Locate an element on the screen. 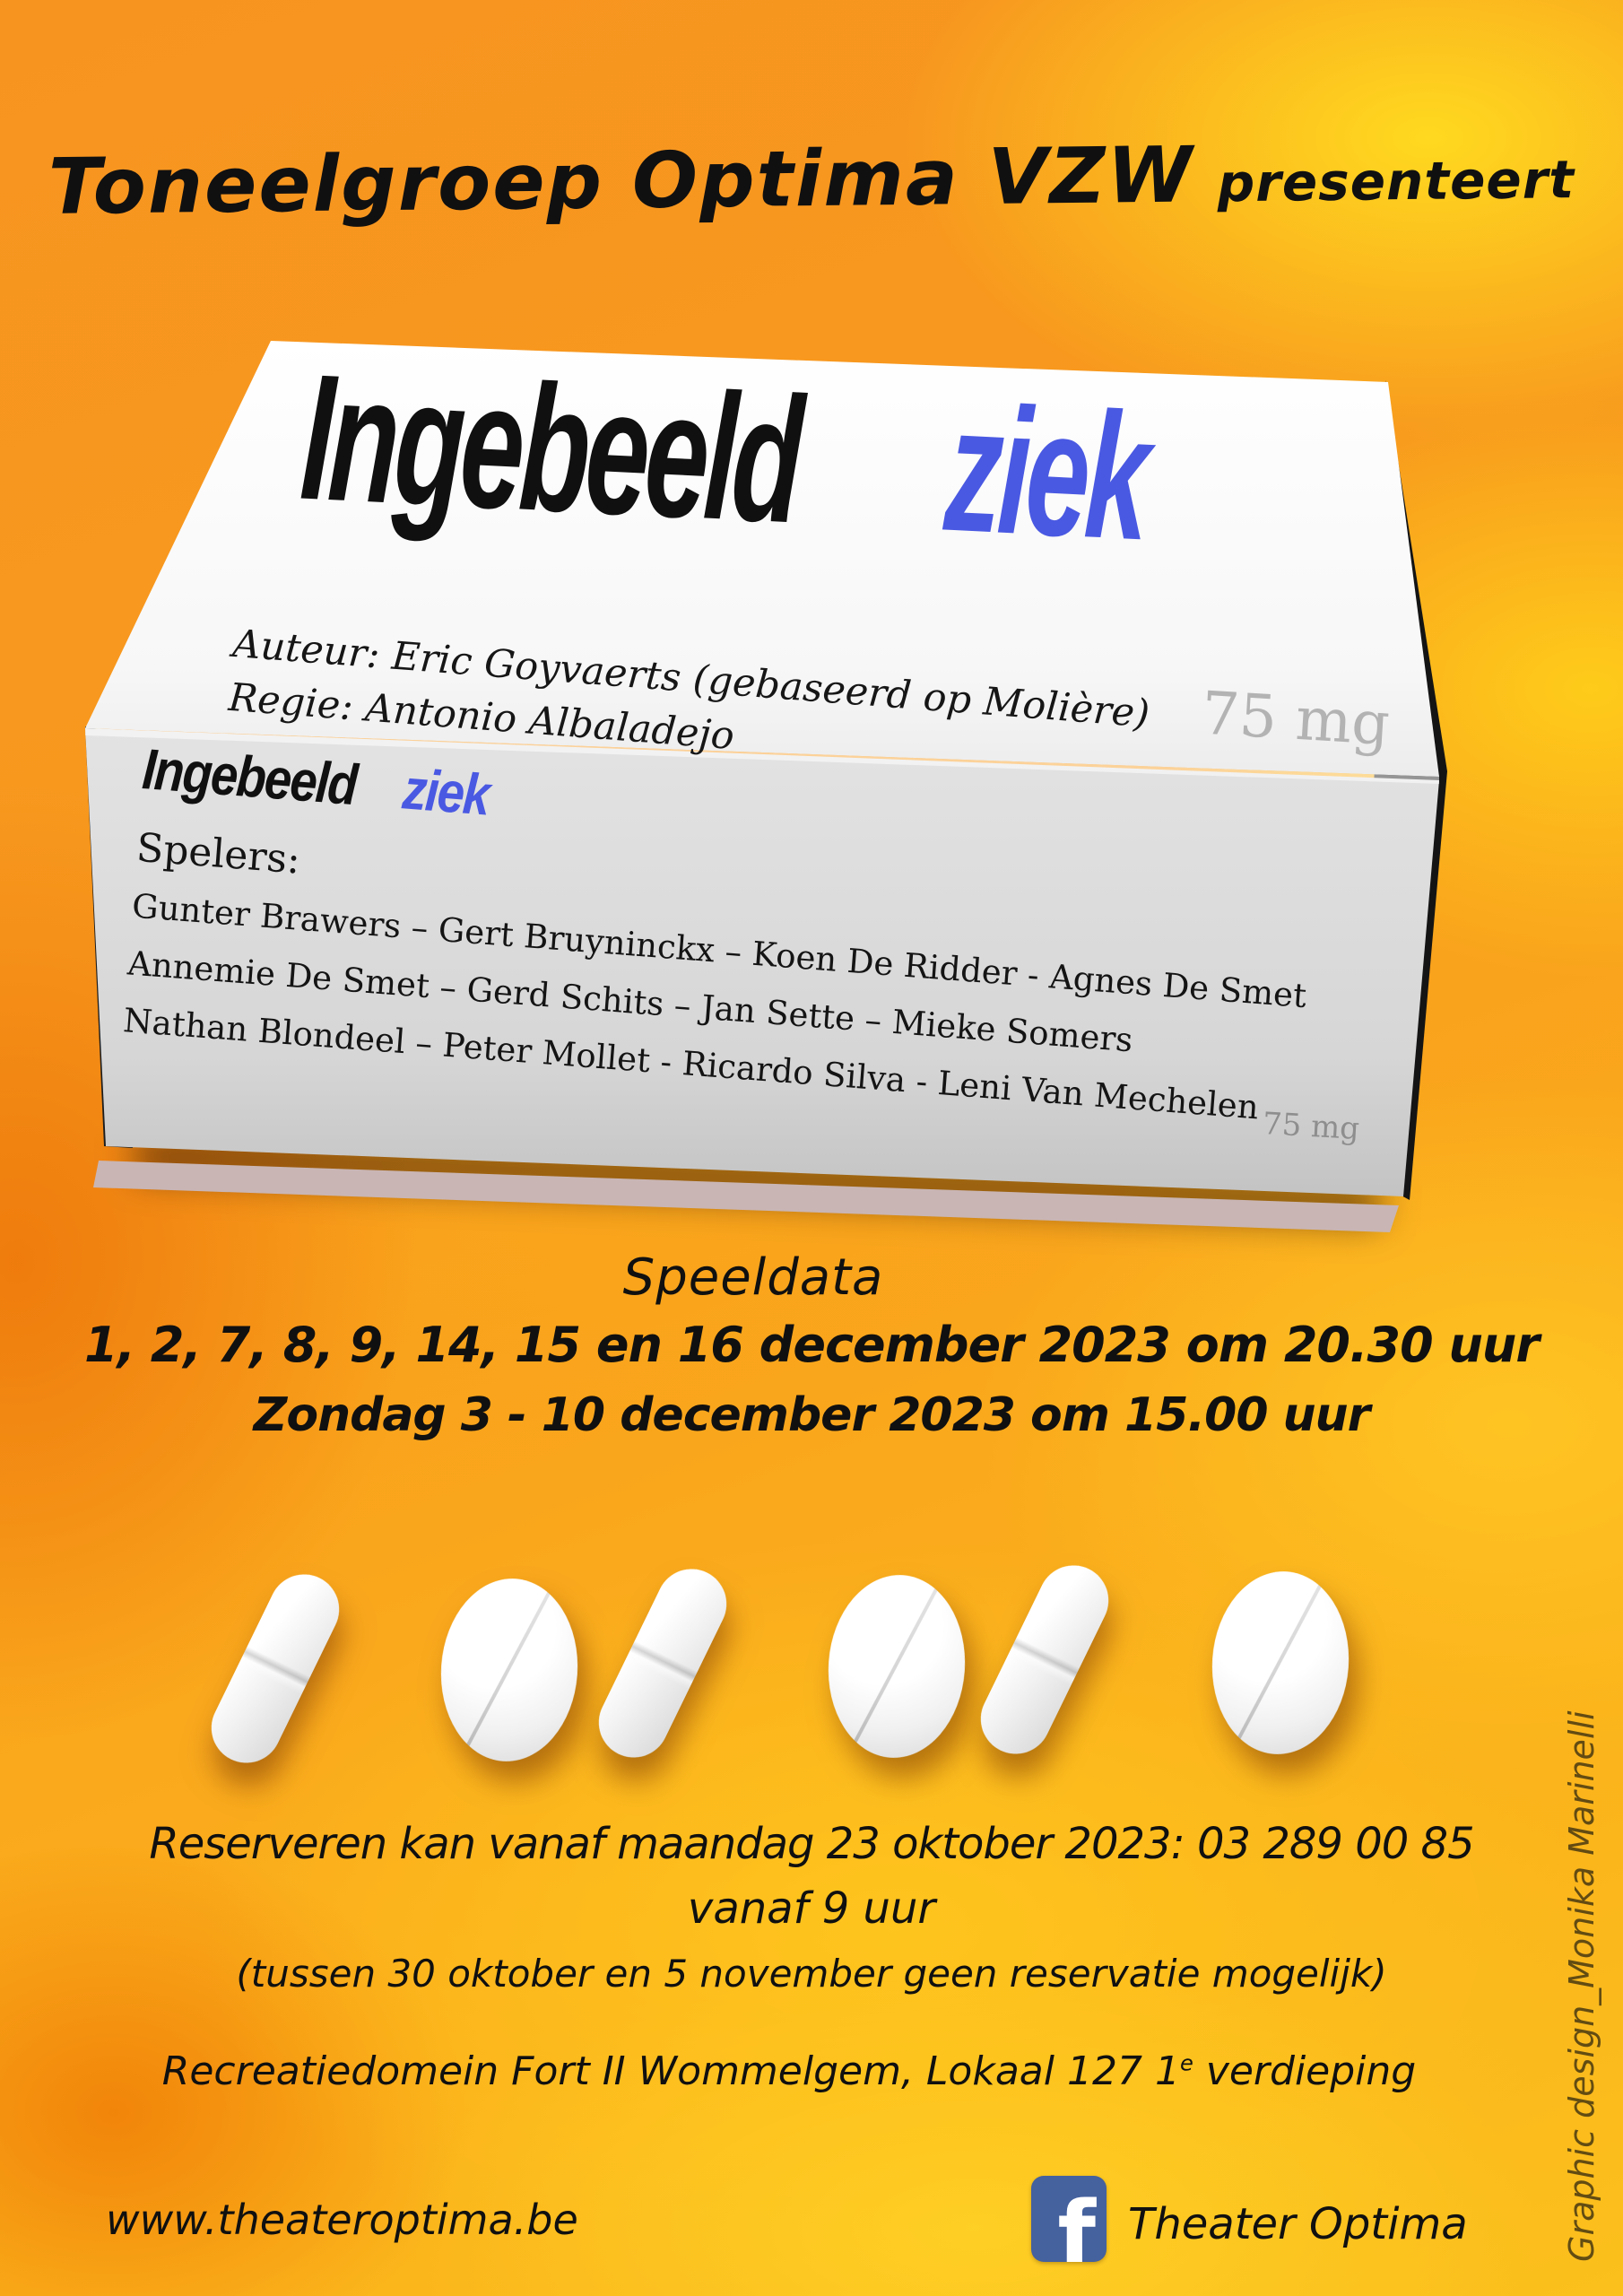  facebook-icon: f is located at coordinates (1069, 2219).